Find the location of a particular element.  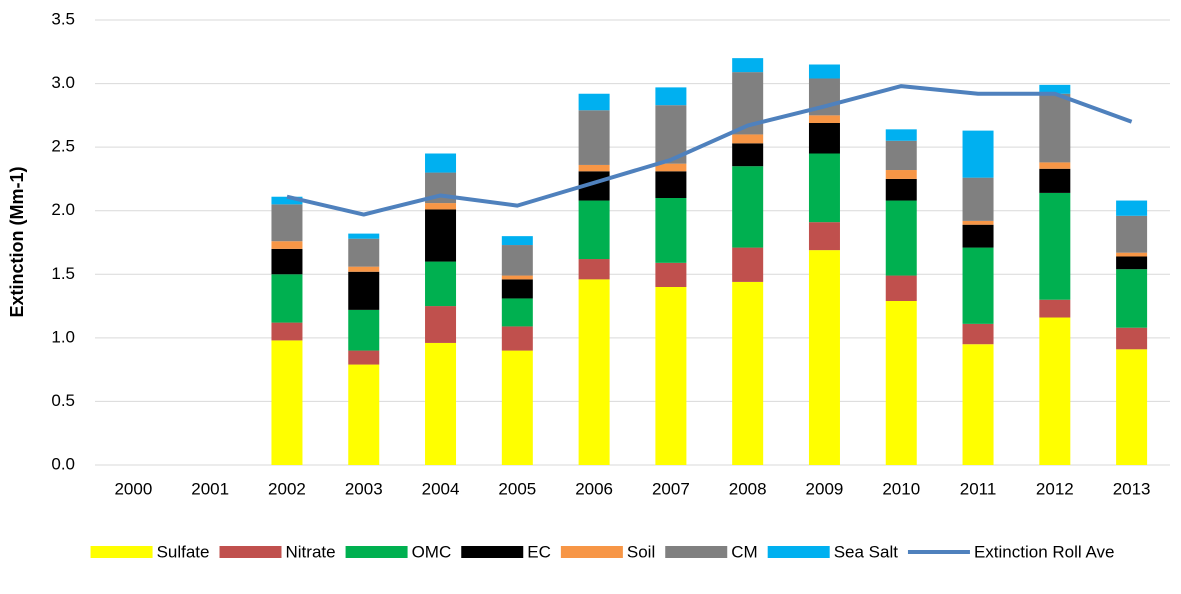

y-tick-label: 3.0 is located at coordinates (63, 82).